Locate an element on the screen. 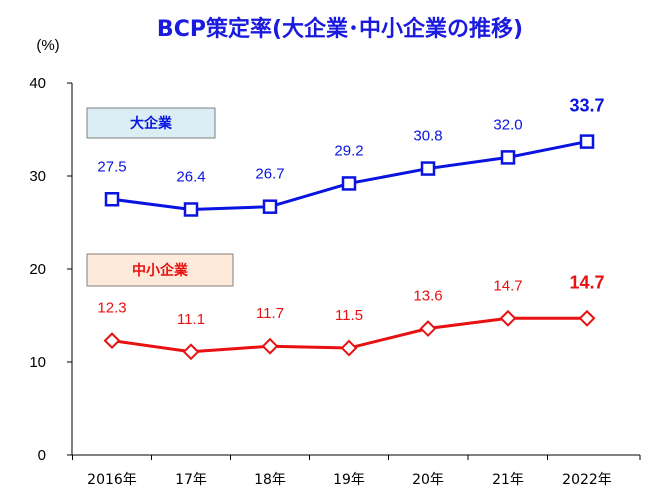 Image resolution: width=670 pixels, height=499 pixels. y-tick-label: 10 is located at coordinates (37, 362).